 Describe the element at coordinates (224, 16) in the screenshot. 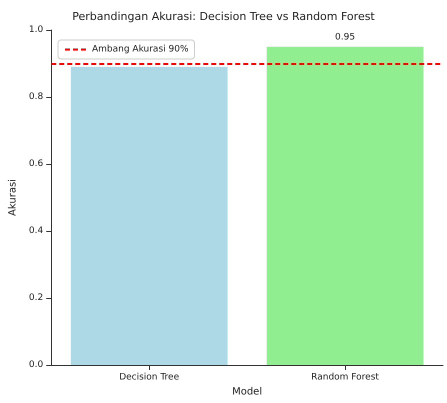

I see `chart-title: Perbandingan Akurasi: Decision Tree vs Random Forest` at that location.